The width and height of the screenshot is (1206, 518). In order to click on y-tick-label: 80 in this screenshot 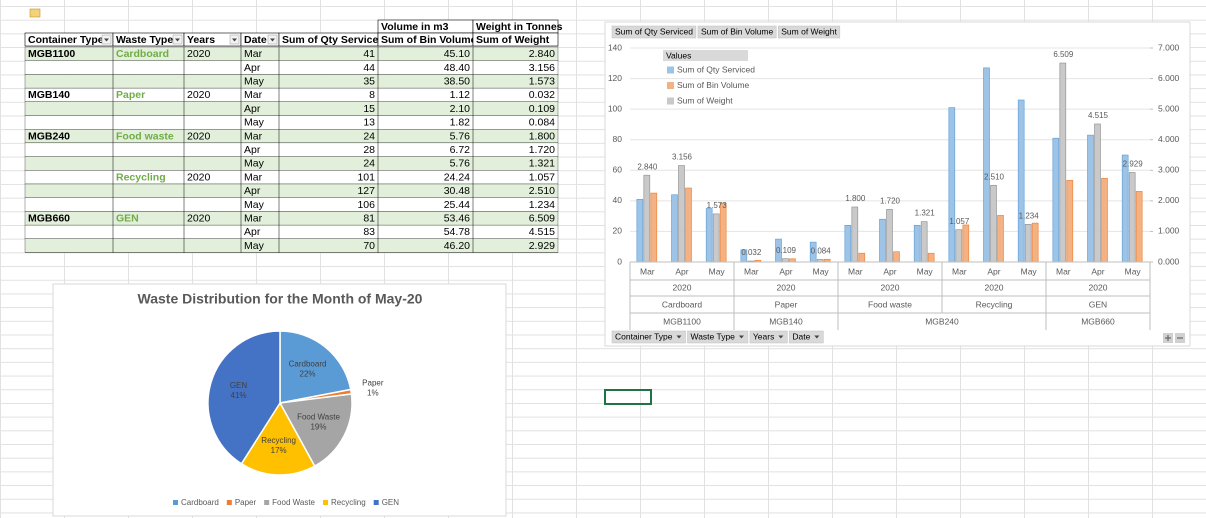, I will do `click(618, 139)`.